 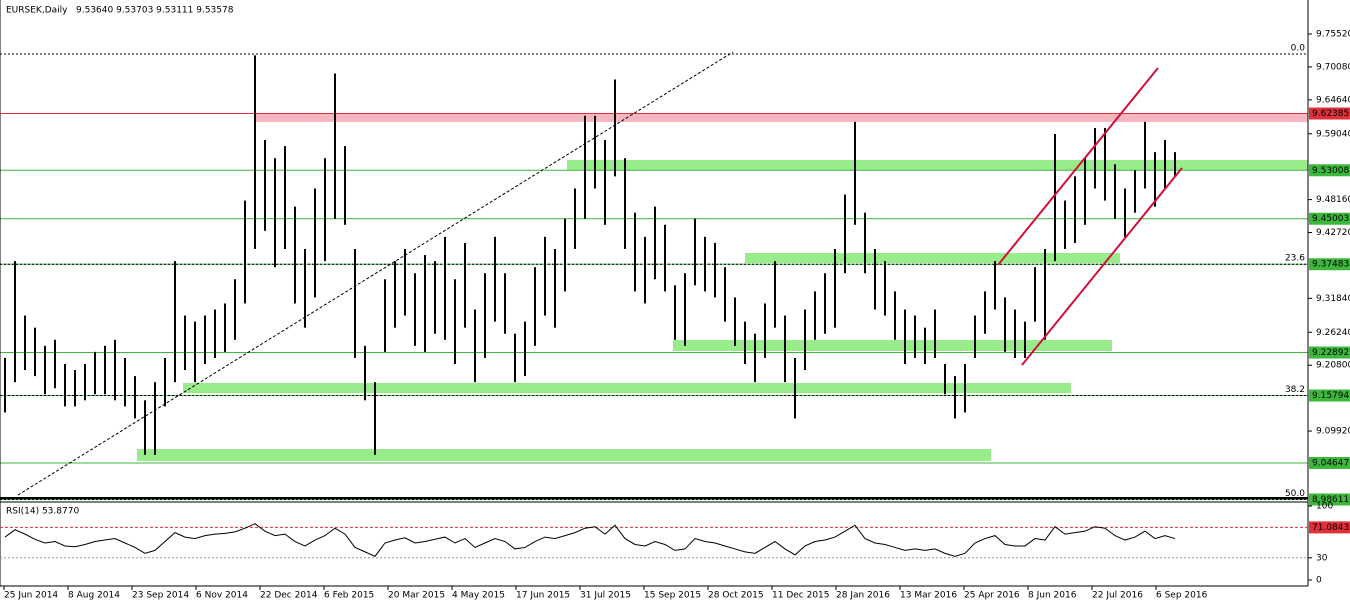 I want to click on y-tick-label: 9.75520, so click(x=1333, y=35).